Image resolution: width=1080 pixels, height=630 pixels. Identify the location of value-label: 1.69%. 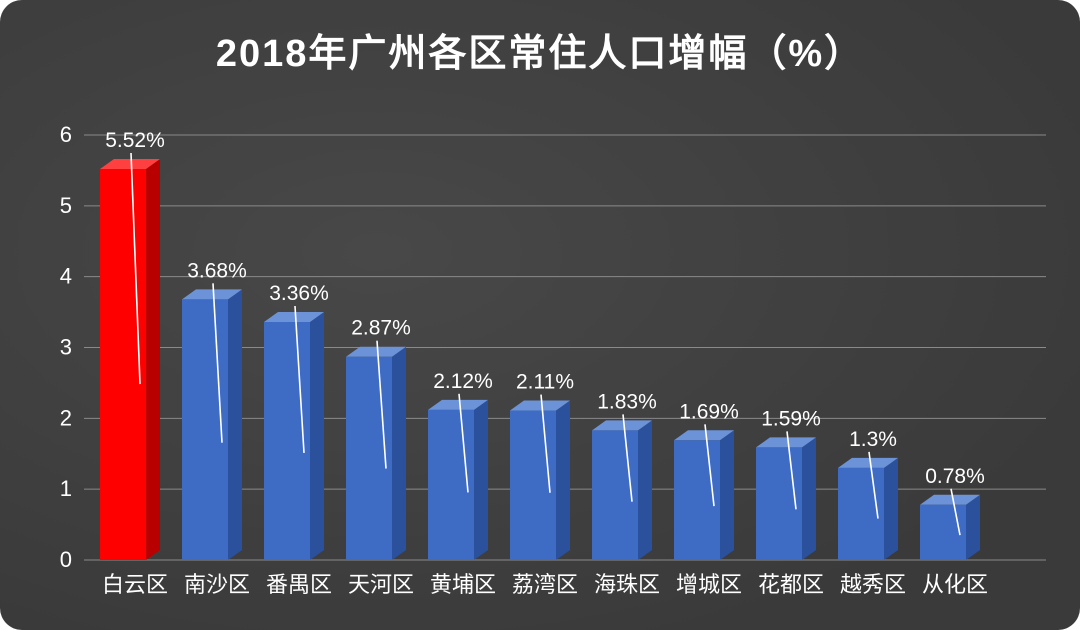
(709, 411).